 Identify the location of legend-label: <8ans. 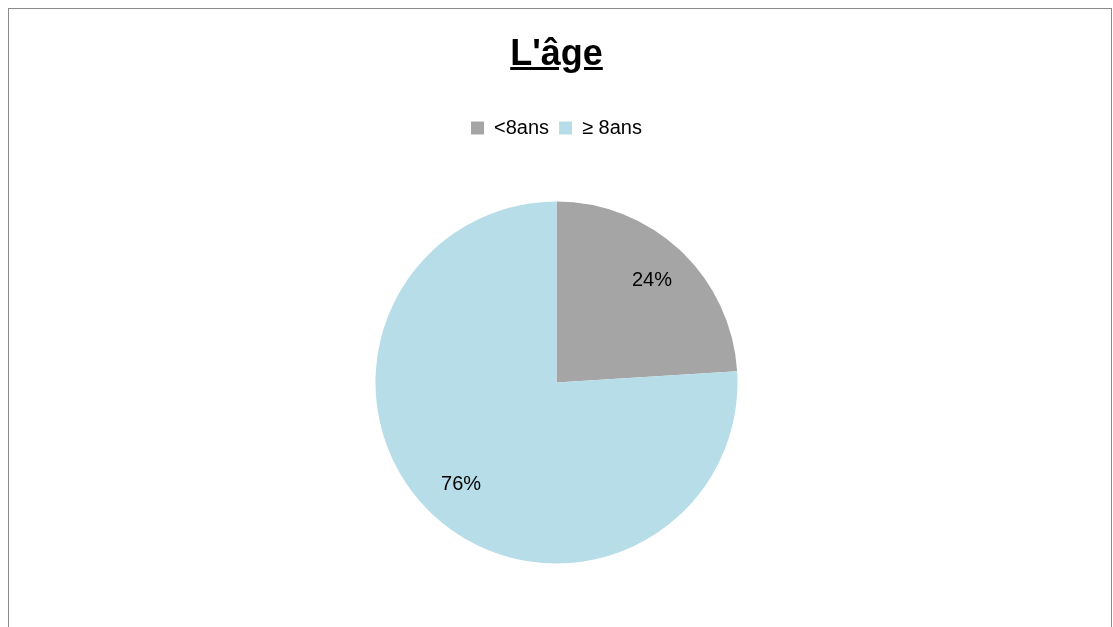
(522, 126).